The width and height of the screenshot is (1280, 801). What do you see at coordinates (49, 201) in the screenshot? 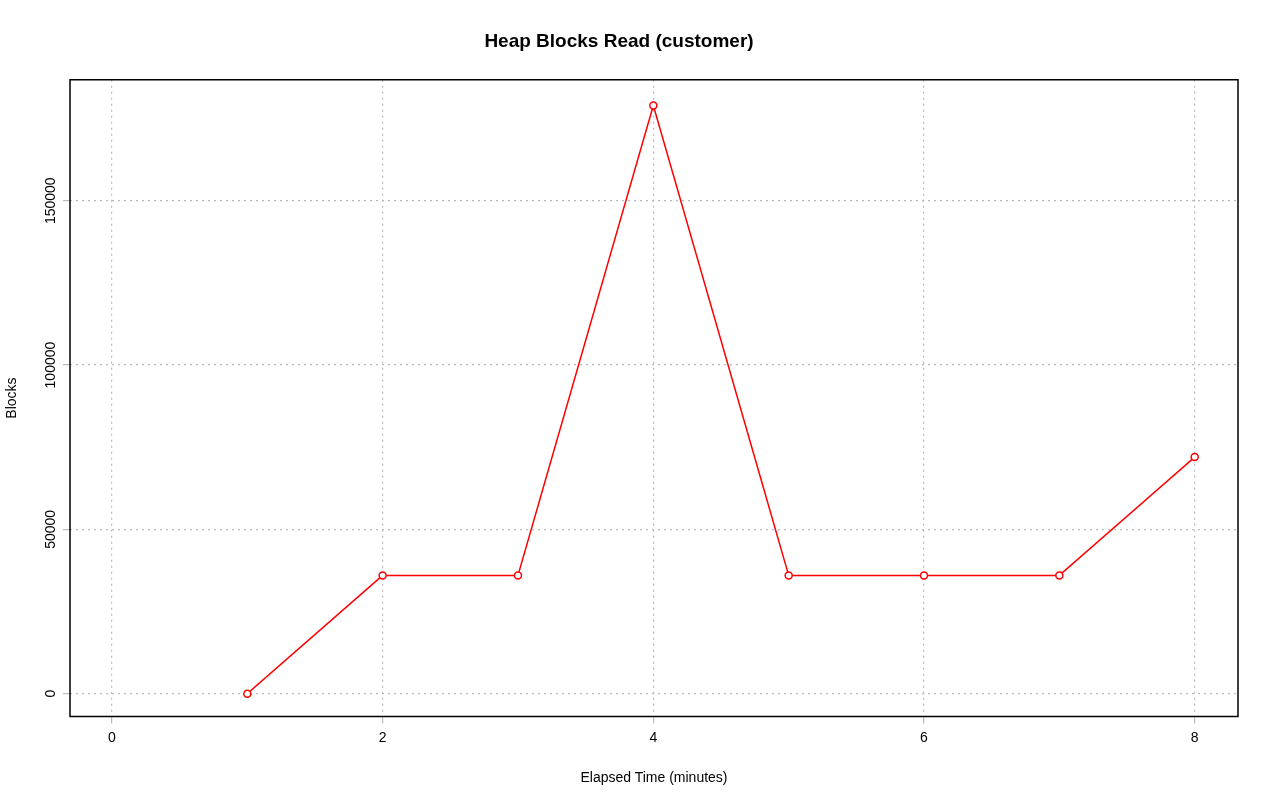
I see `y-tick-label: 150000` at bounding box center [49, 201].